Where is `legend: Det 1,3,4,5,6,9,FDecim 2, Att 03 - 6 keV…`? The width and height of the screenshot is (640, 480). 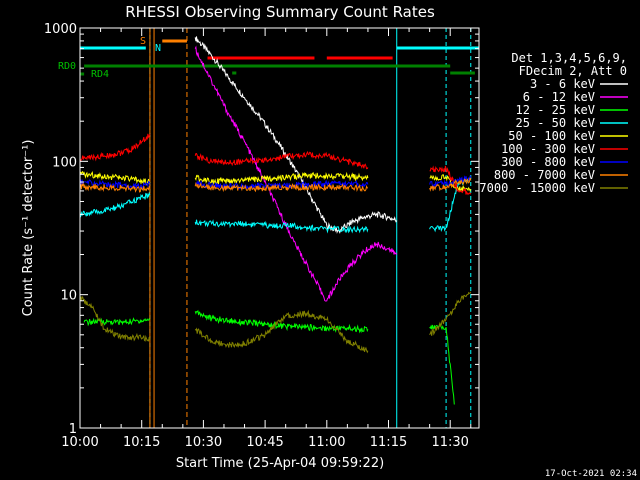
legend: Det 1,3,4,5,6,9,FDecim 2, Att 03 - 6 keV… is located at coordinates (553, 123).